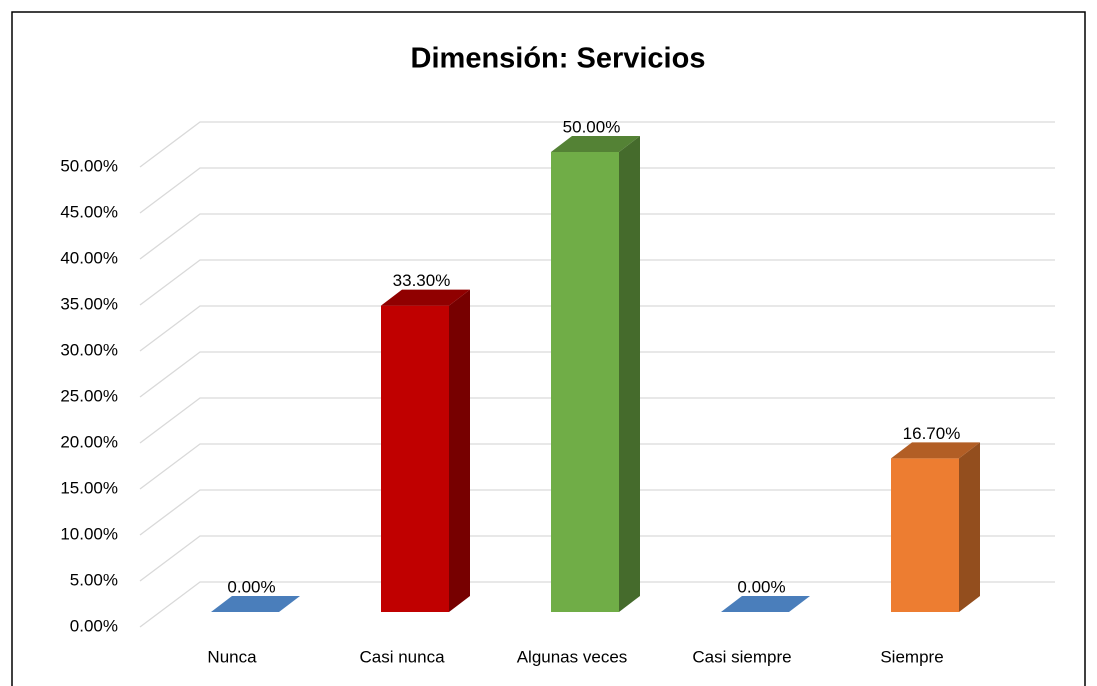 The width and height of the screenshot is (1097, 686). Describe the element at coordinates (89, 533) in the screenshot. I see `y-tick-label: 10.00%` at that location.